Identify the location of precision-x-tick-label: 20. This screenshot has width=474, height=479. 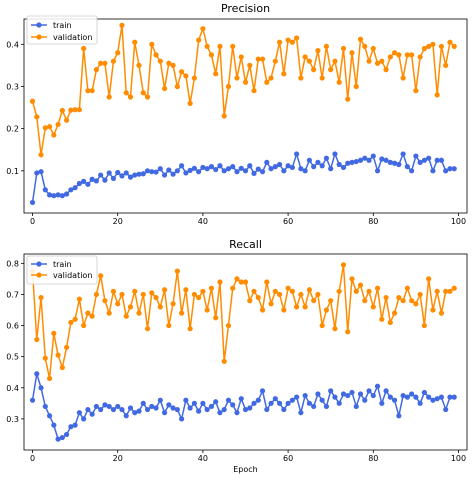
(118, 221).